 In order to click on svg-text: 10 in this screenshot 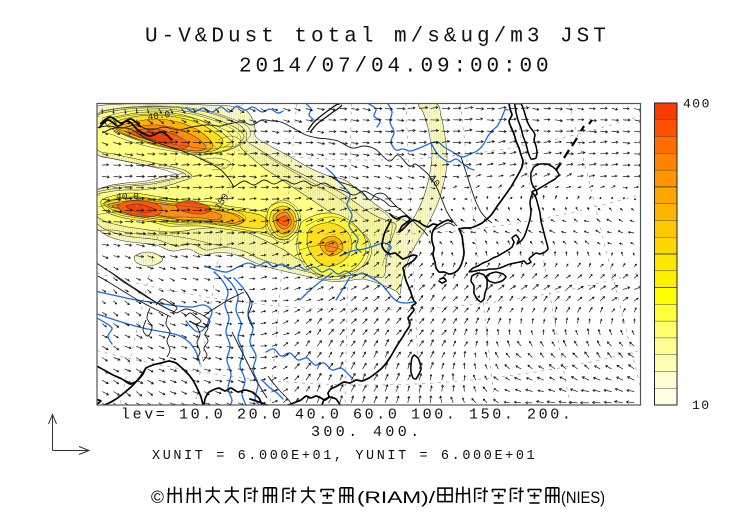, I will do `click(701, 405)`.